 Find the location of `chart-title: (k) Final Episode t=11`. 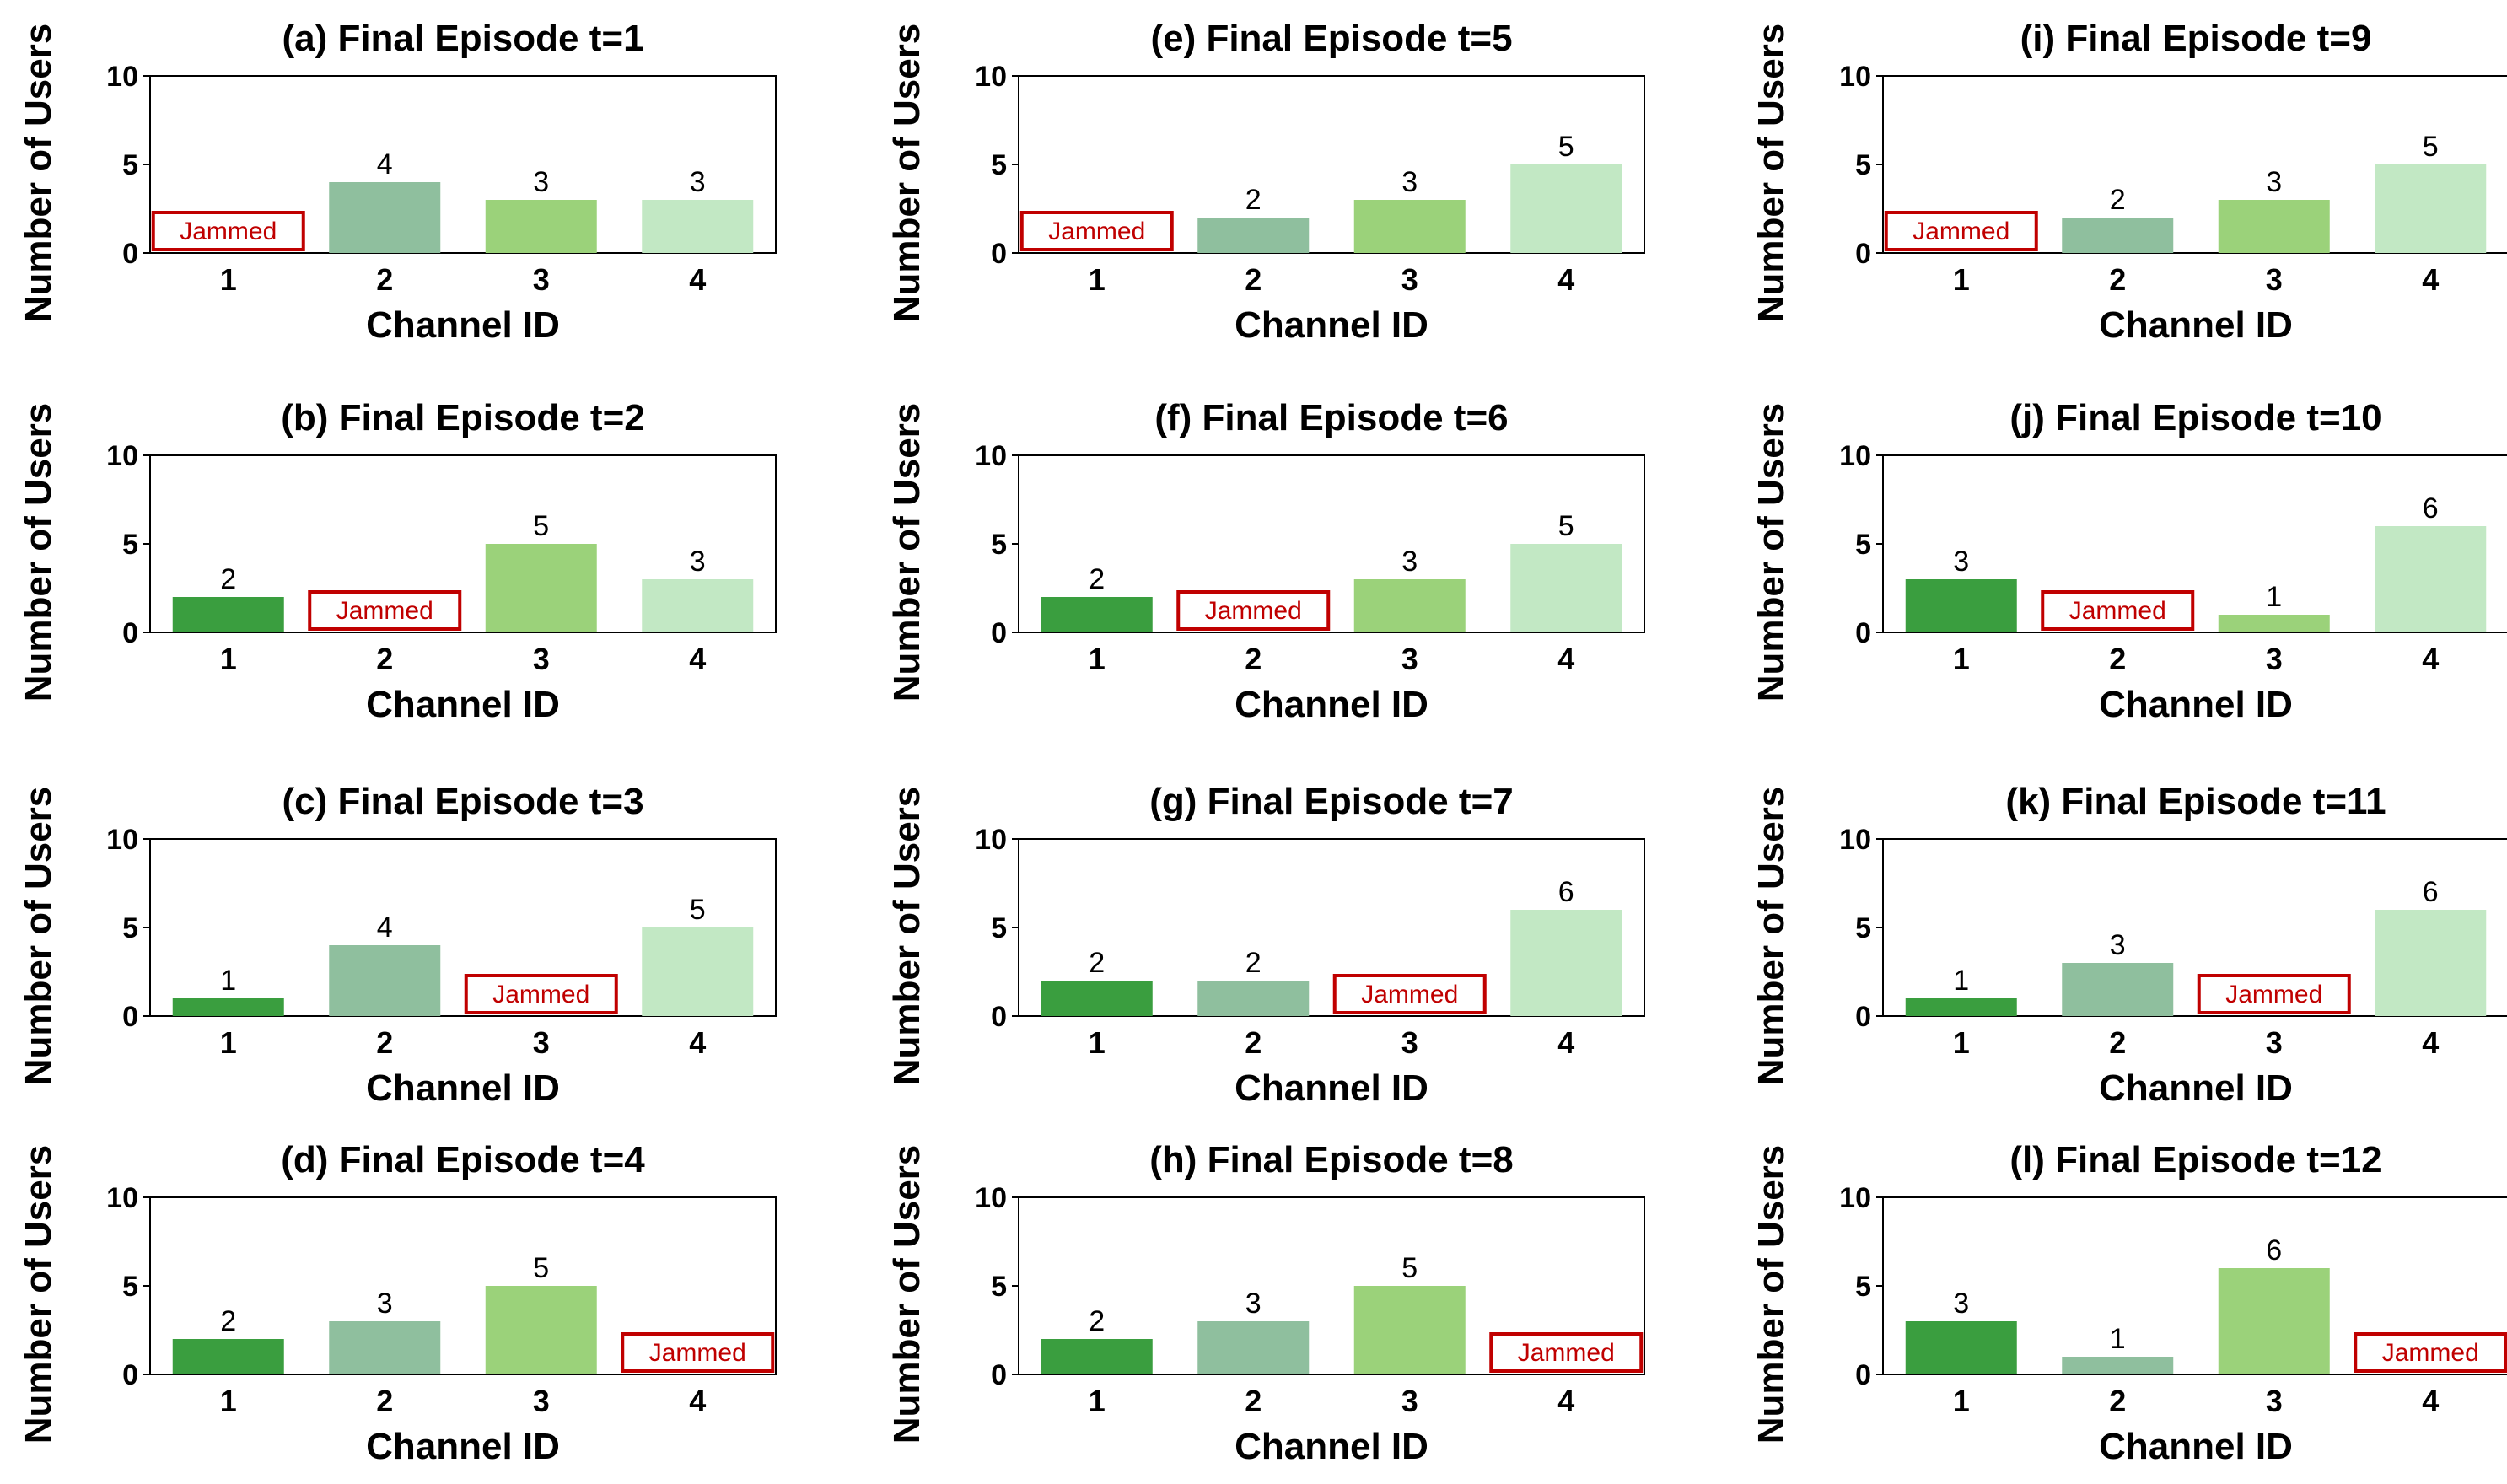

chart-title: (k) Final Episode t=11 is located at coordinates (2195, 801).